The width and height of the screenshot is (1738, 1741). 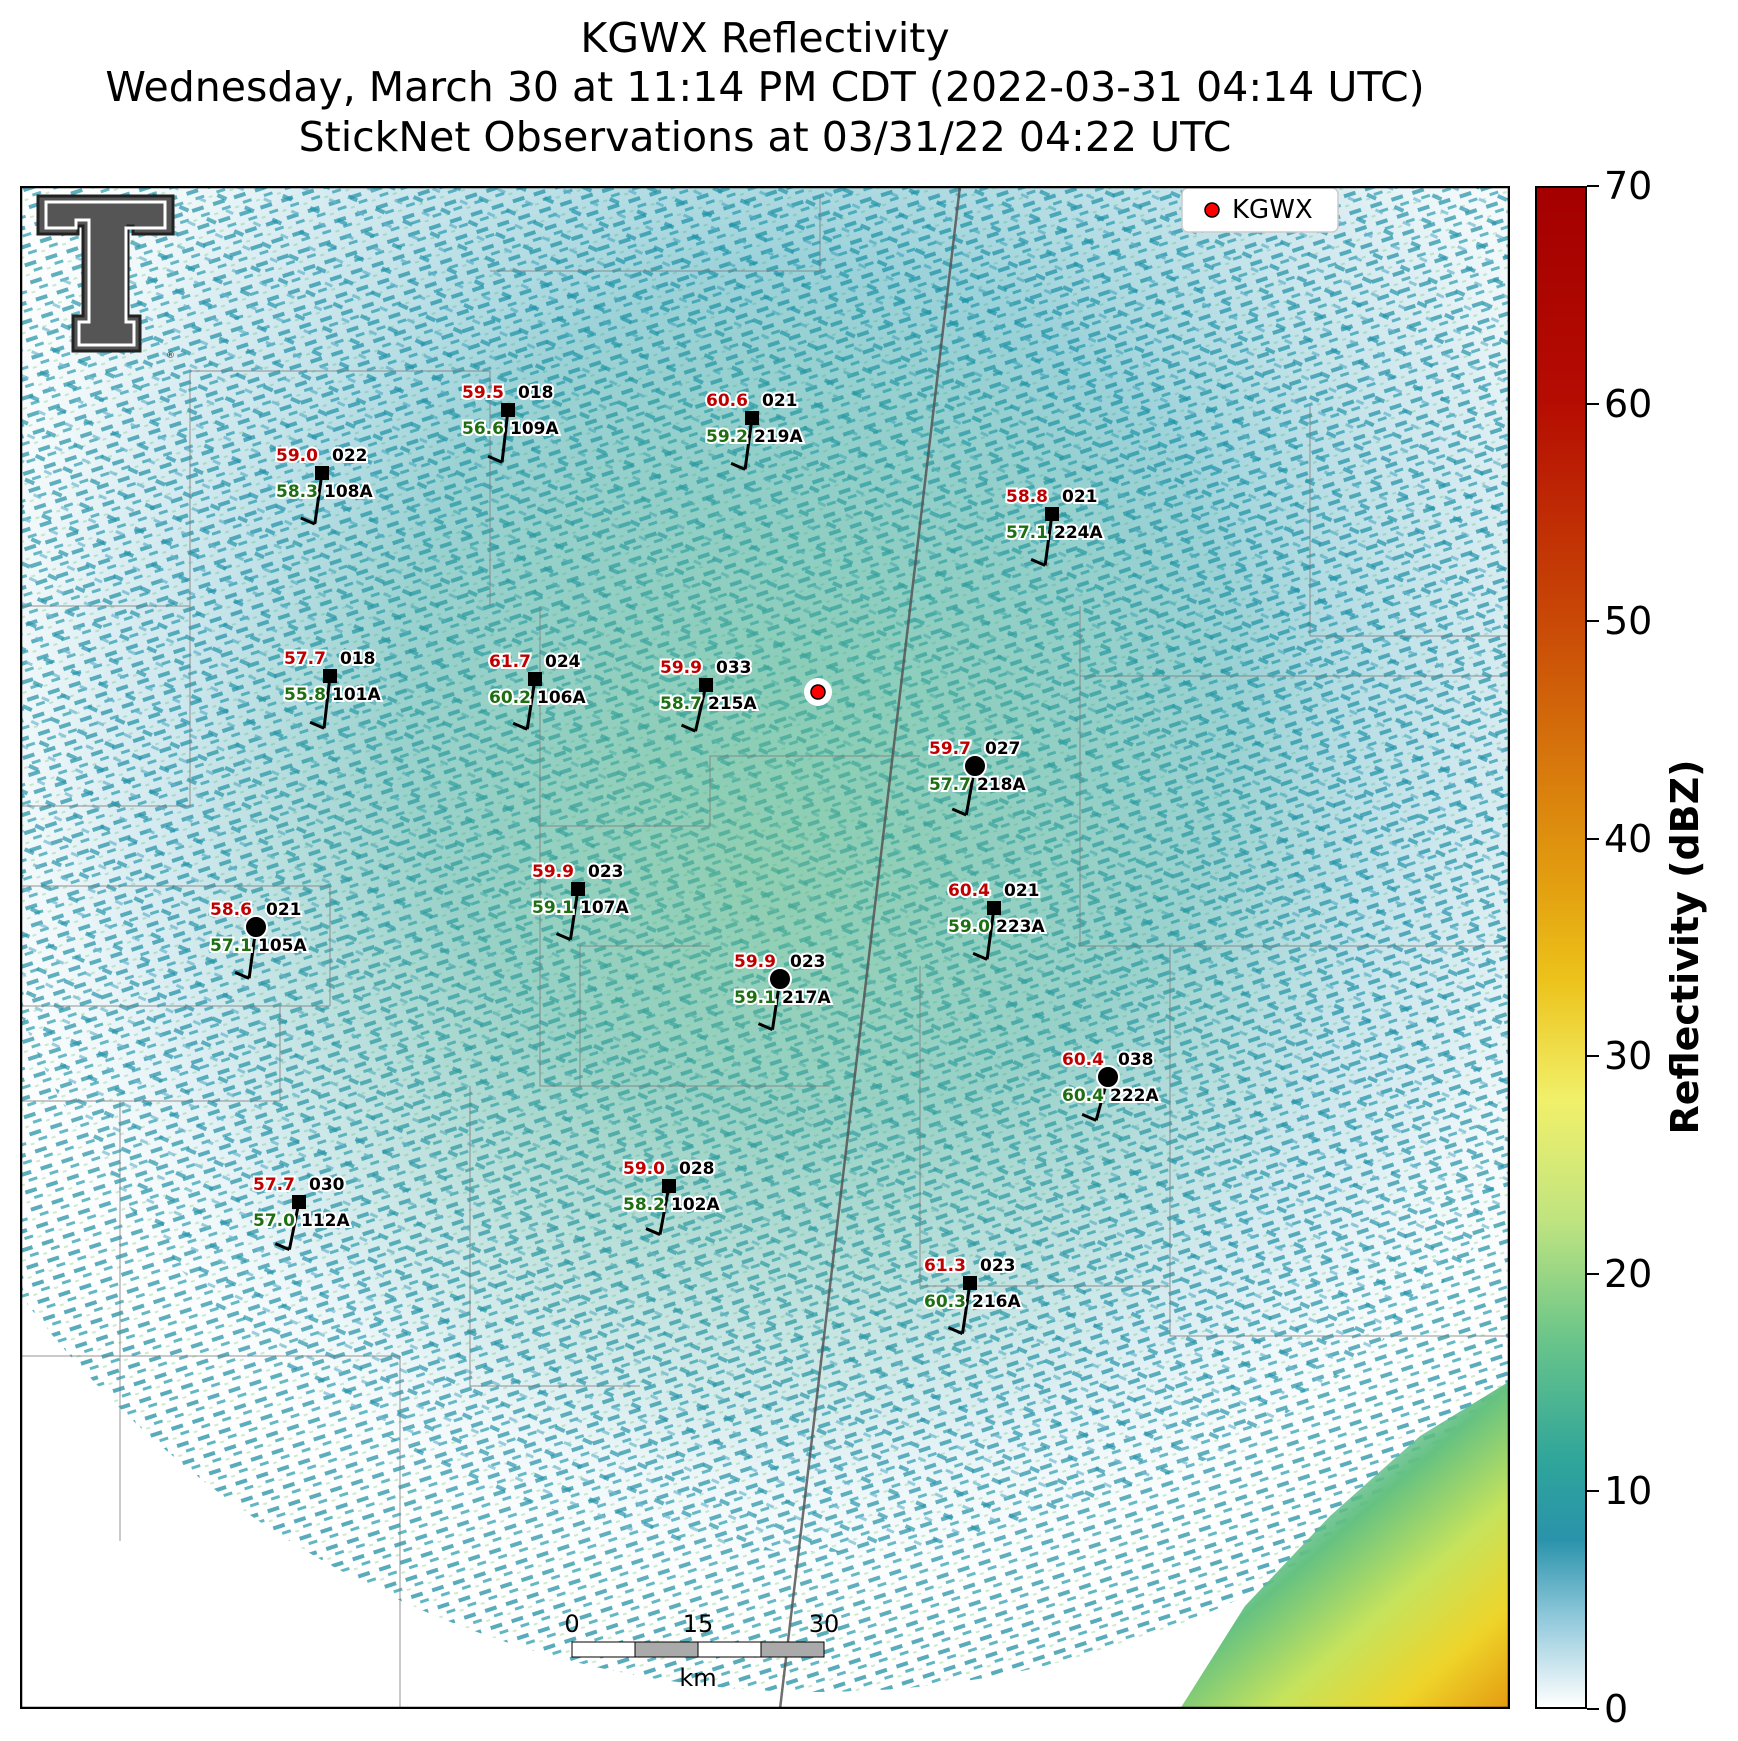 I want to click on station-dewpoint: 60.4, so click(x=1083, y=1096).